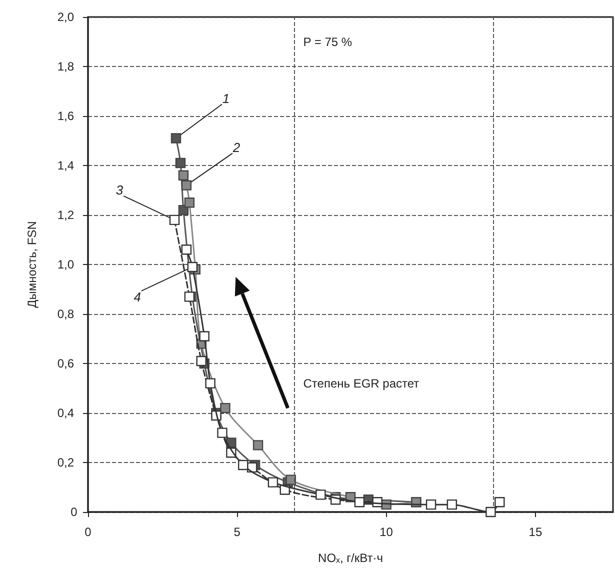 The image size is (615, 574). What do you see at coordinates (32, 264) in the screenshot?
I see `y-axis-title: Дымность, FSN` at bounding box center [32, 264].